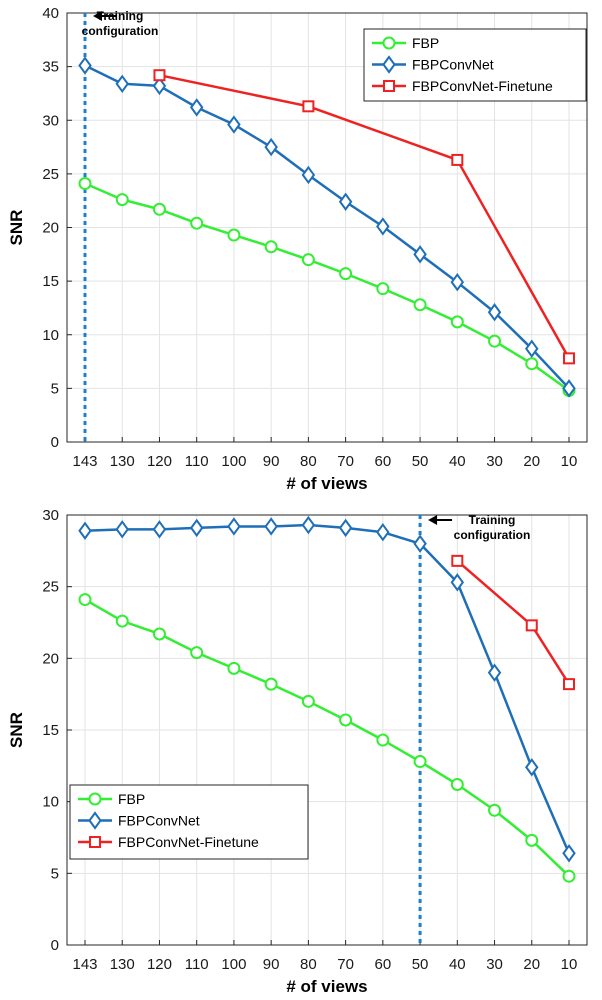 This screenshot has width=602, height=1000. Describe the element at coordinates (389, 43) in the screenshot. I see `legend-marker-fbp` at that location.